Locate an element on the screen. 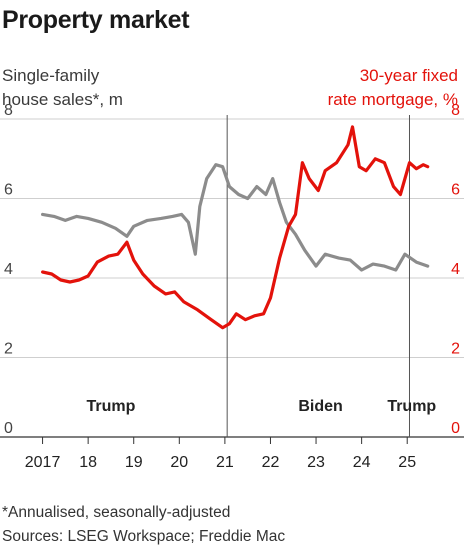  x-tick-label: 18 is located at coordinates (88, 462).